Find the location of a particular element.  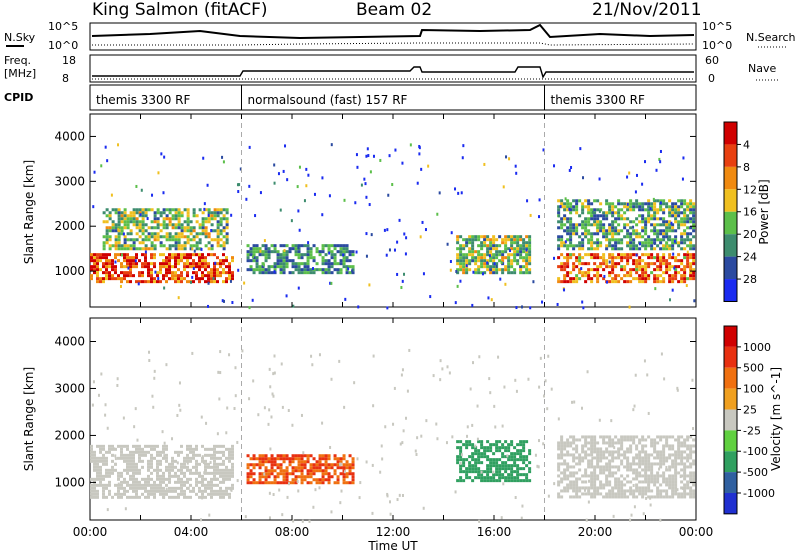

data-region is located at coordinates (493, 254).